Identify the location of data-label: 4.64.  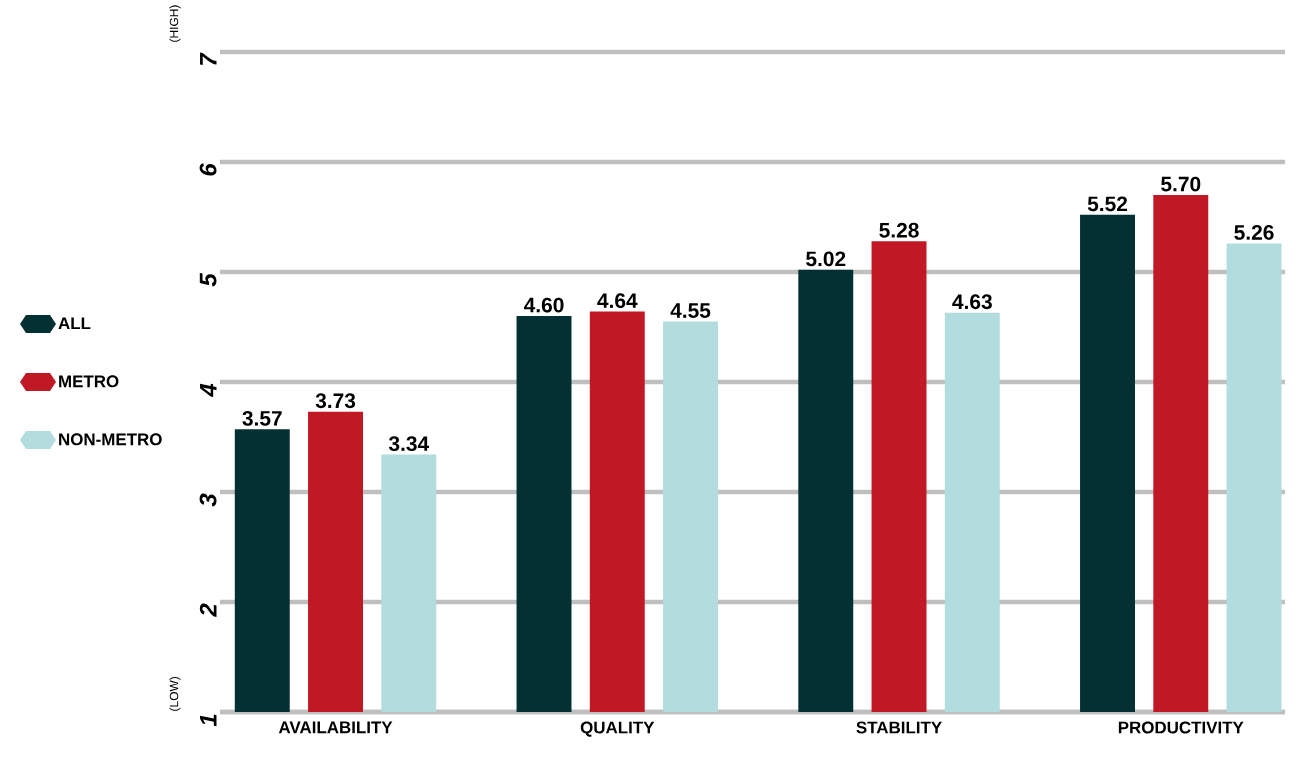
(617, 301).